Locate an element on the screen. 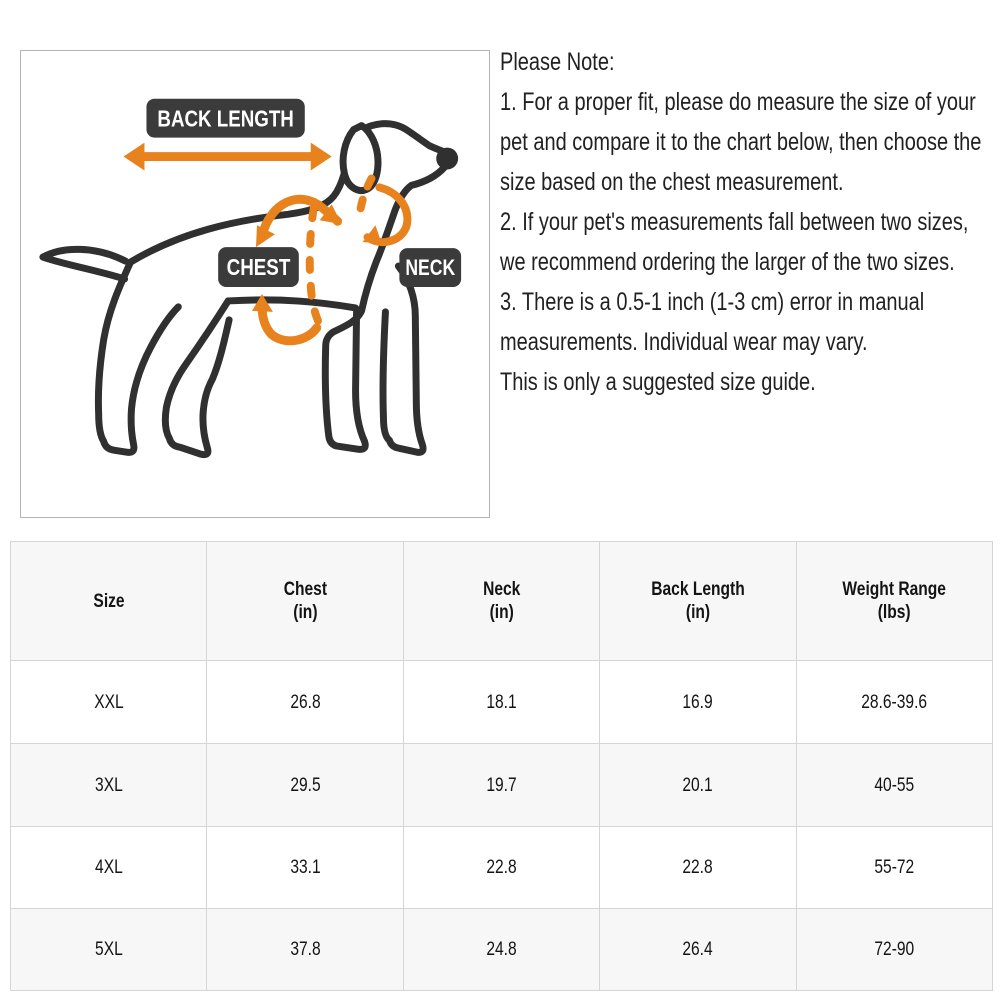 This screenshot has height=1000, width=1000. dog-tail is located at coordinates (84, 264).